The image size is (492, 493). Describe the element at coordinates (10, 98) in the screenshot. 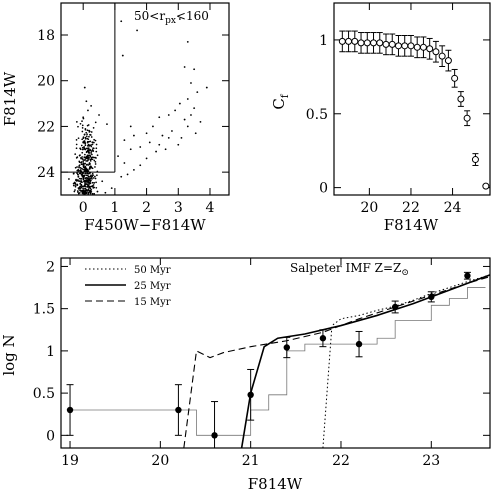

I see `cmd-y-label: F814W` at that location.